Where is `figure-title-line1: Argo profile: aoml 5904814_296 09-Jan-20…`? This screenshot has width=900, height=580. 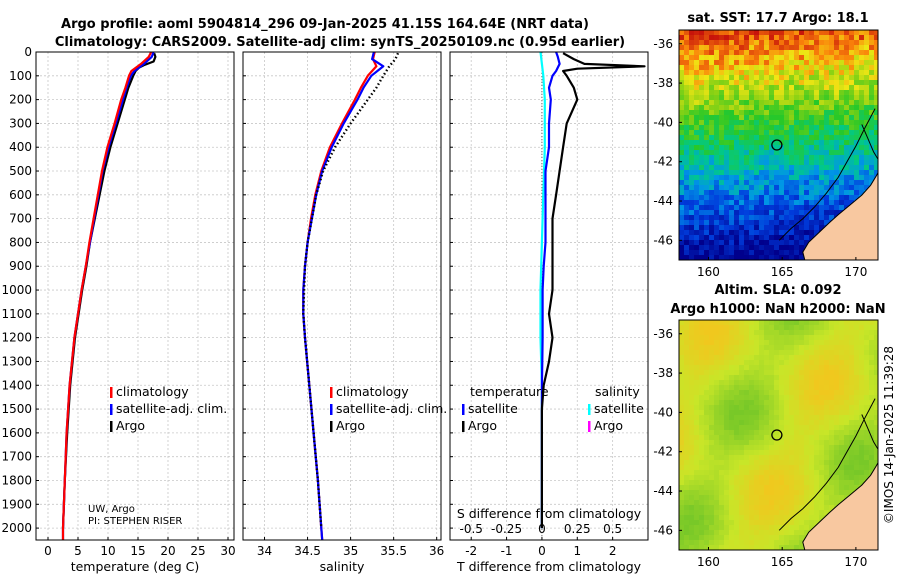
figure-title-line1: Argo profile: aoml 5904814_296 09-Jan-20… is located at coordinates (325, 24).